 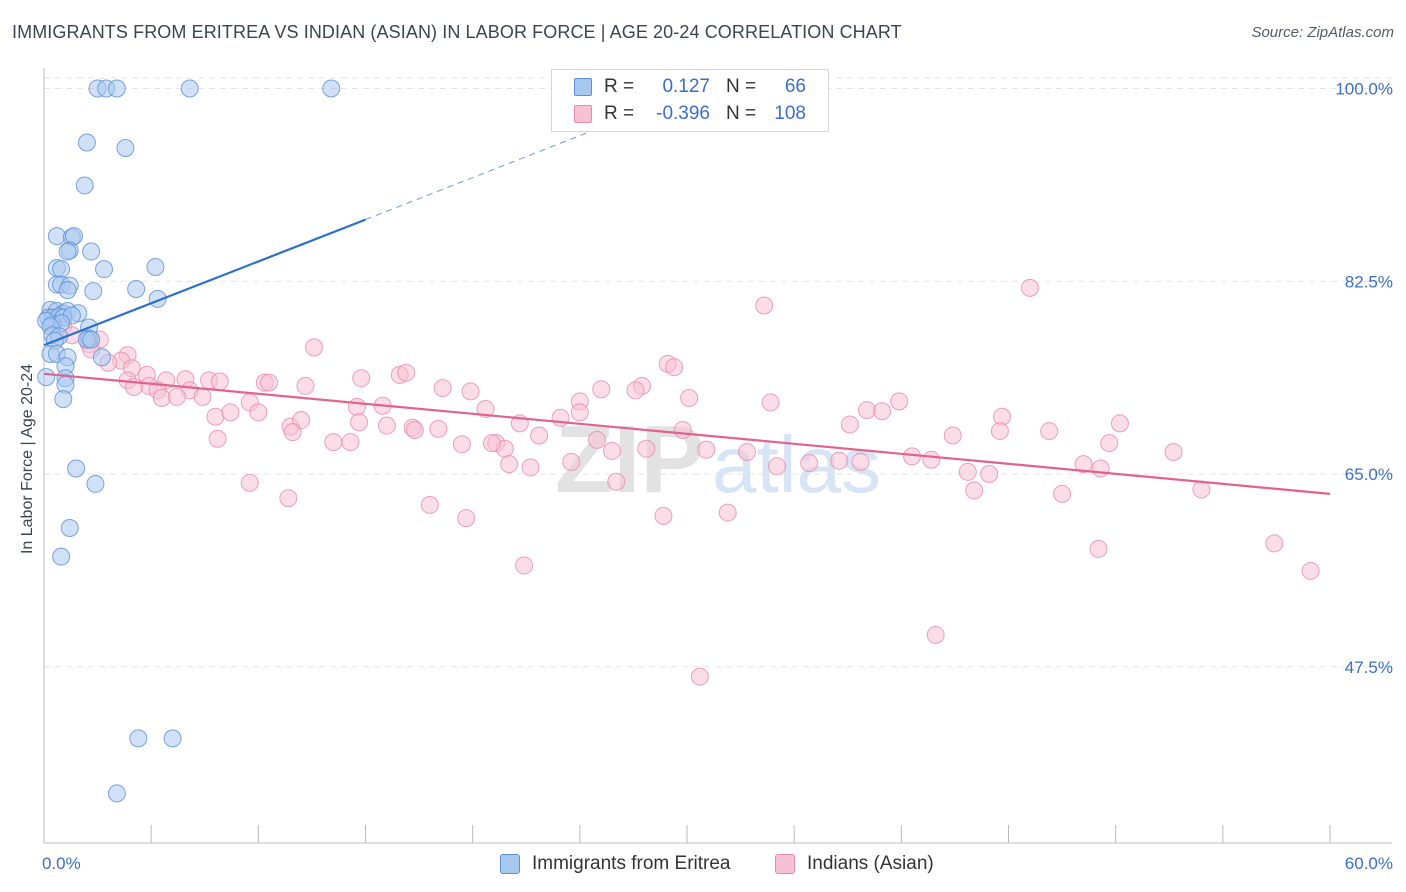 What do you see at coordinates (1369, 863) in the screenshot?
I see `x-tick-label: 60.0%` at bounding box center [1369, 863].